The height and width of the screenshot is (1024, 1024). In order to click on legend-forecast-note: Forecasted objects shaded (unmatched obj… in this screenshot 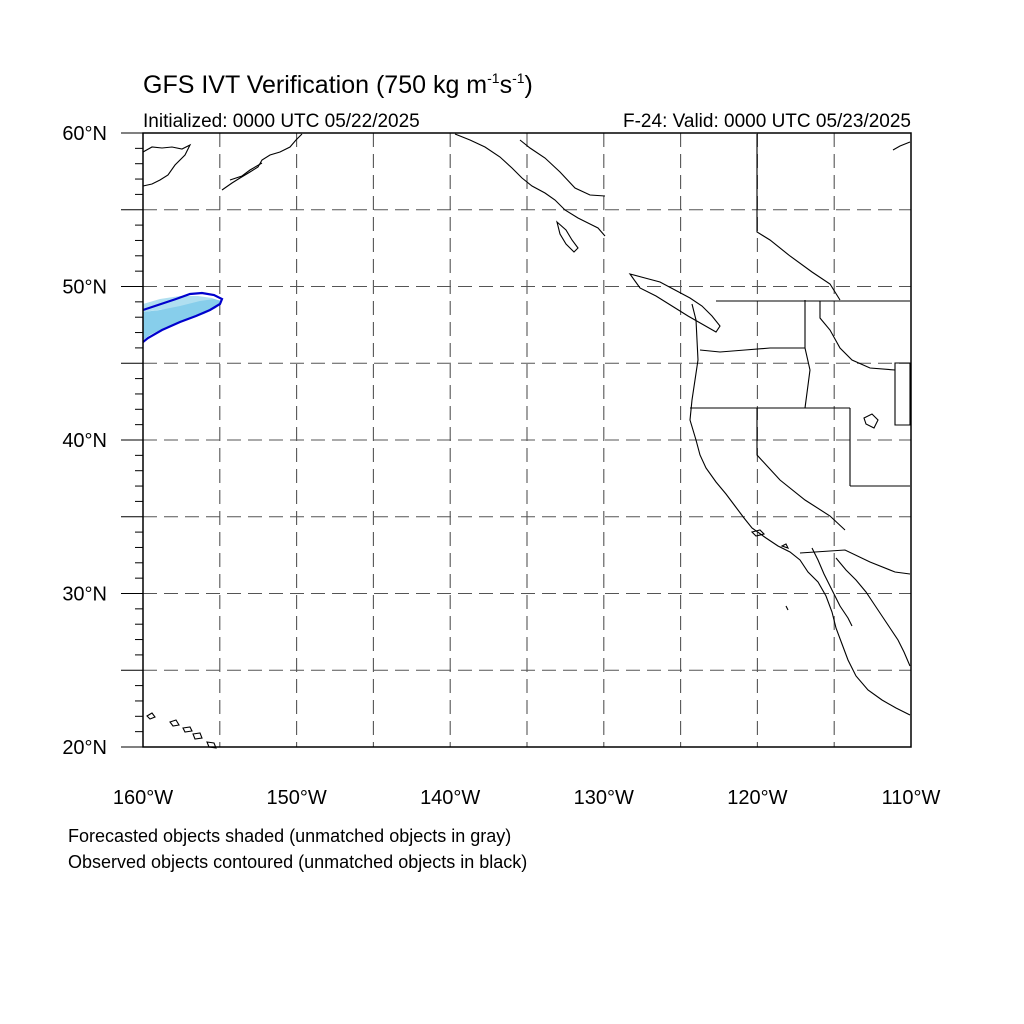, I will do `click(290, 836)`.